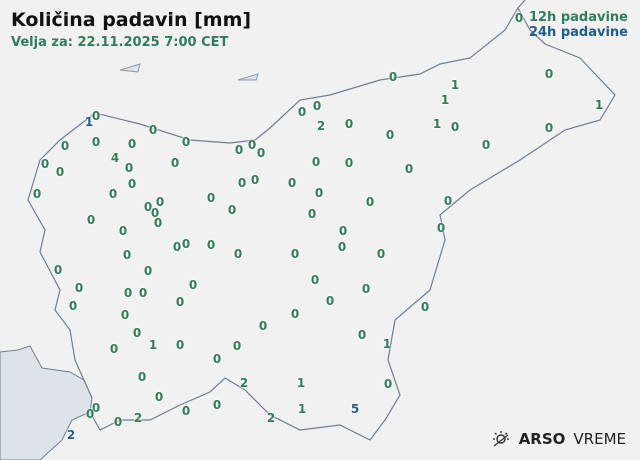 Image resolution: width=640 pixels, height=460 pixels. Describe the element at coordinates (131, 20) in the screenshot. I see `map-title: Količina padavin [mm]` at that location.